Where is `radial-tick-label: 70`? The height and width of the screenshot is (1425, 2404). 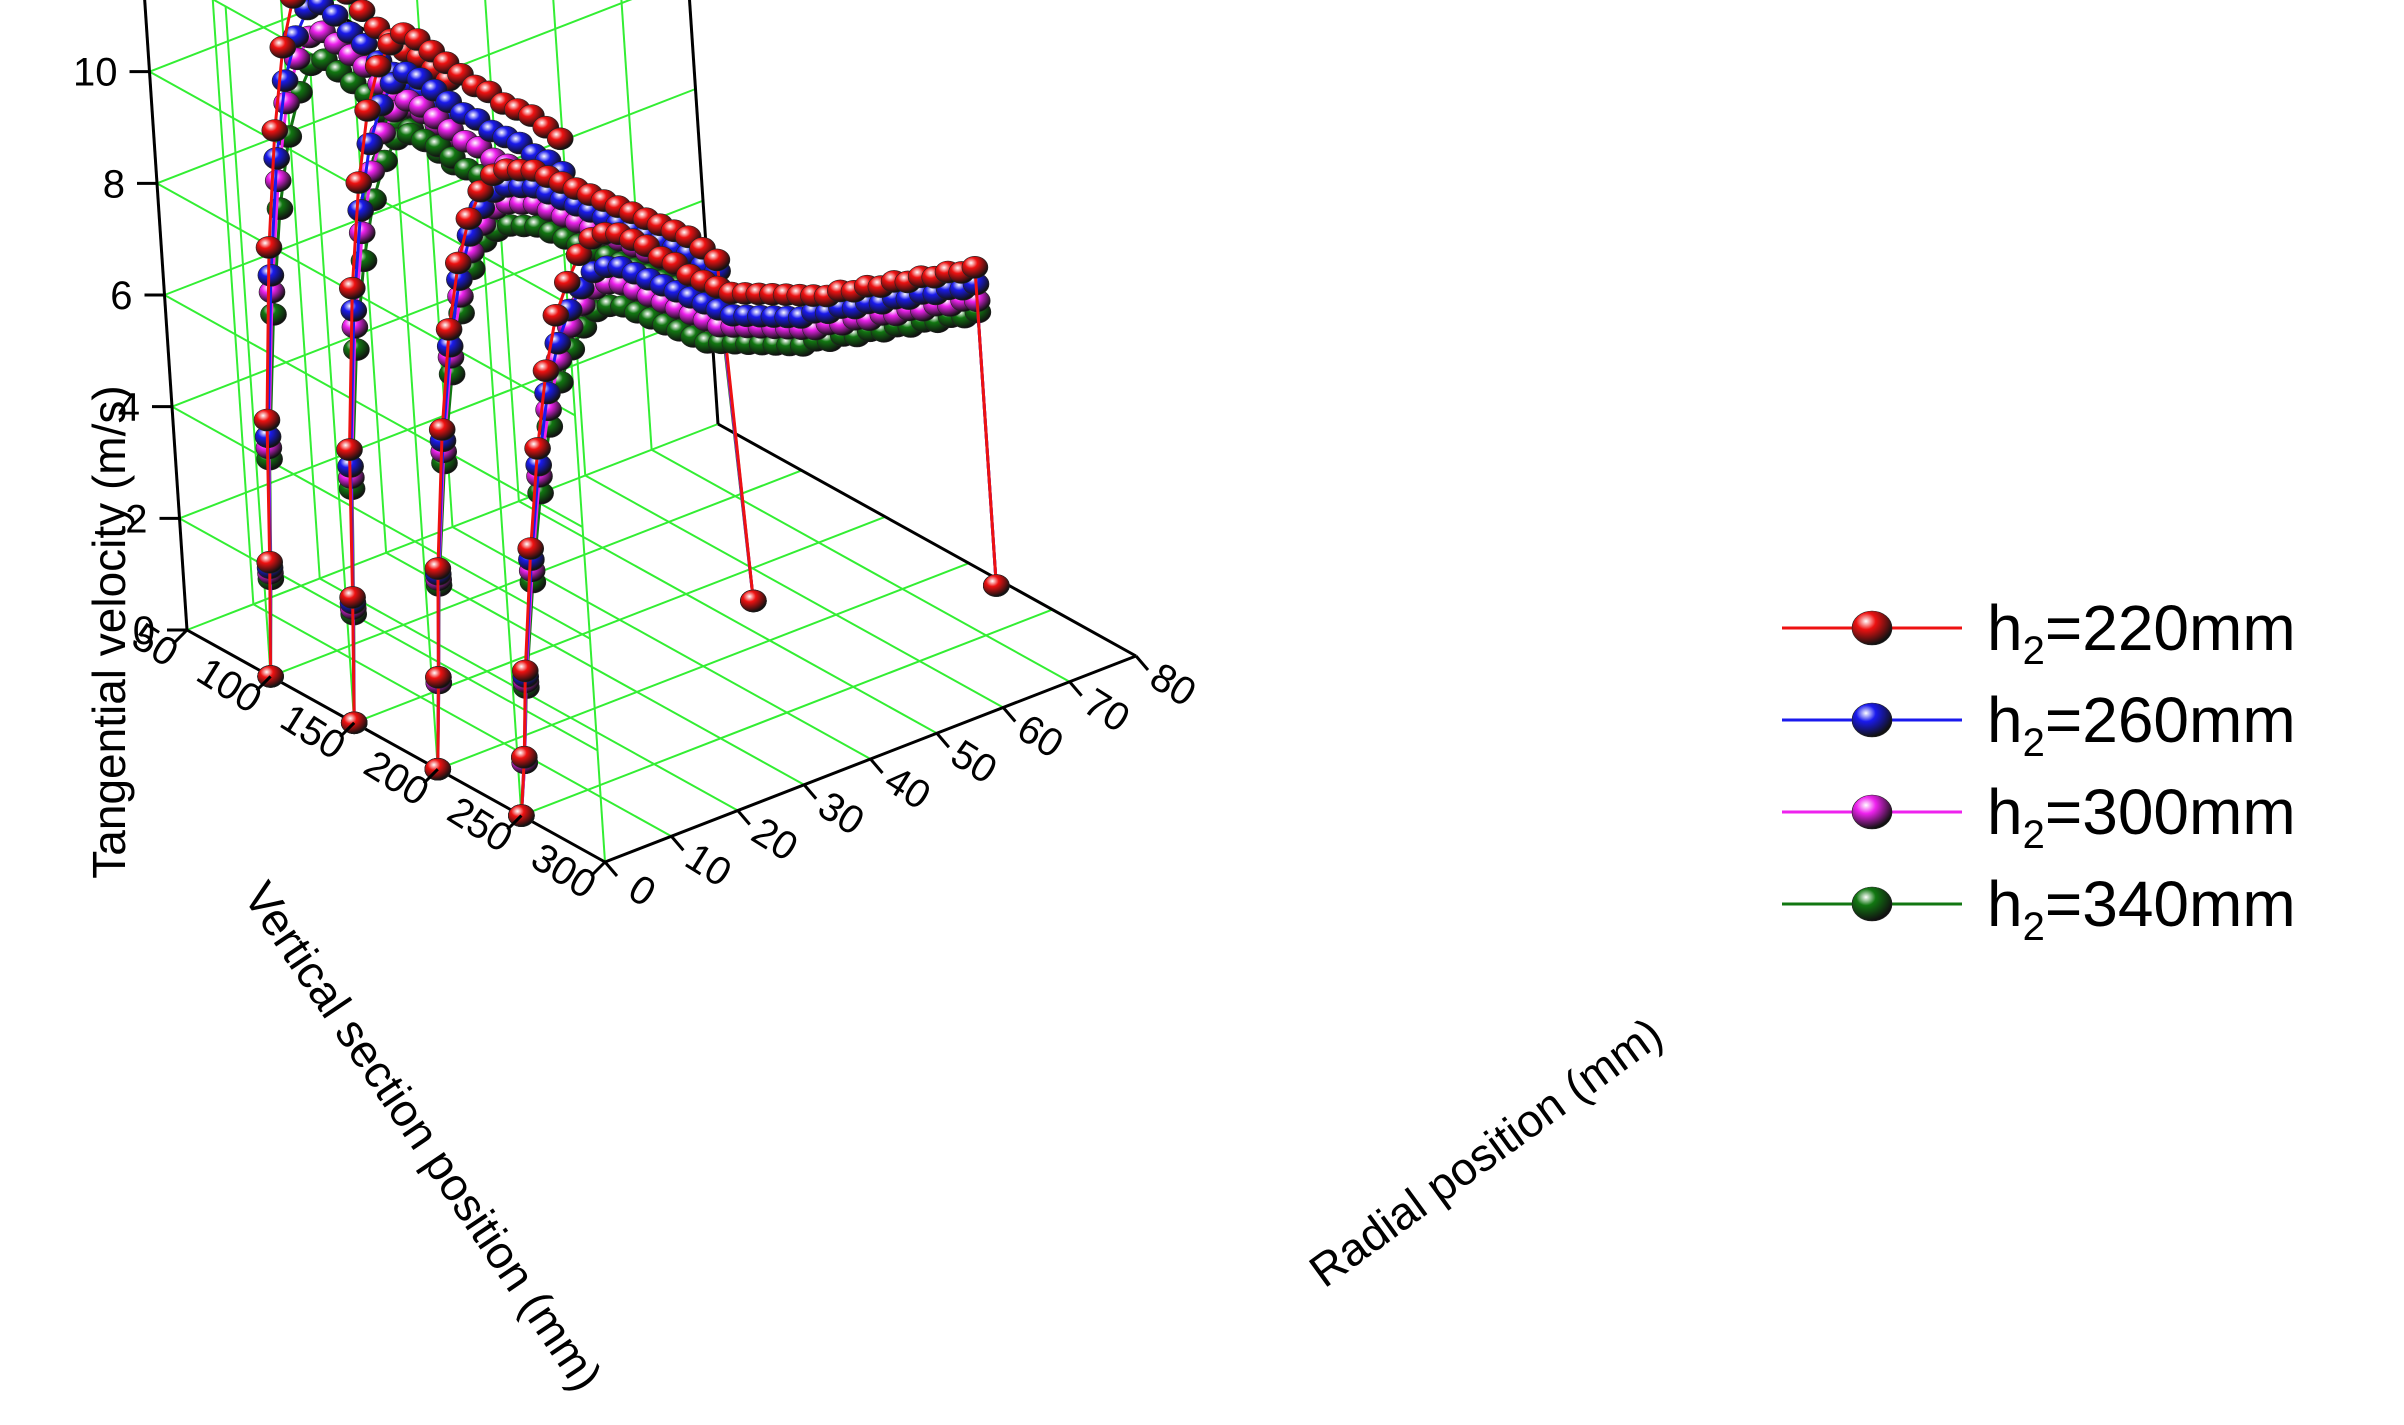 radial-tick-label: 70 is located at coordinates (1106, 710).